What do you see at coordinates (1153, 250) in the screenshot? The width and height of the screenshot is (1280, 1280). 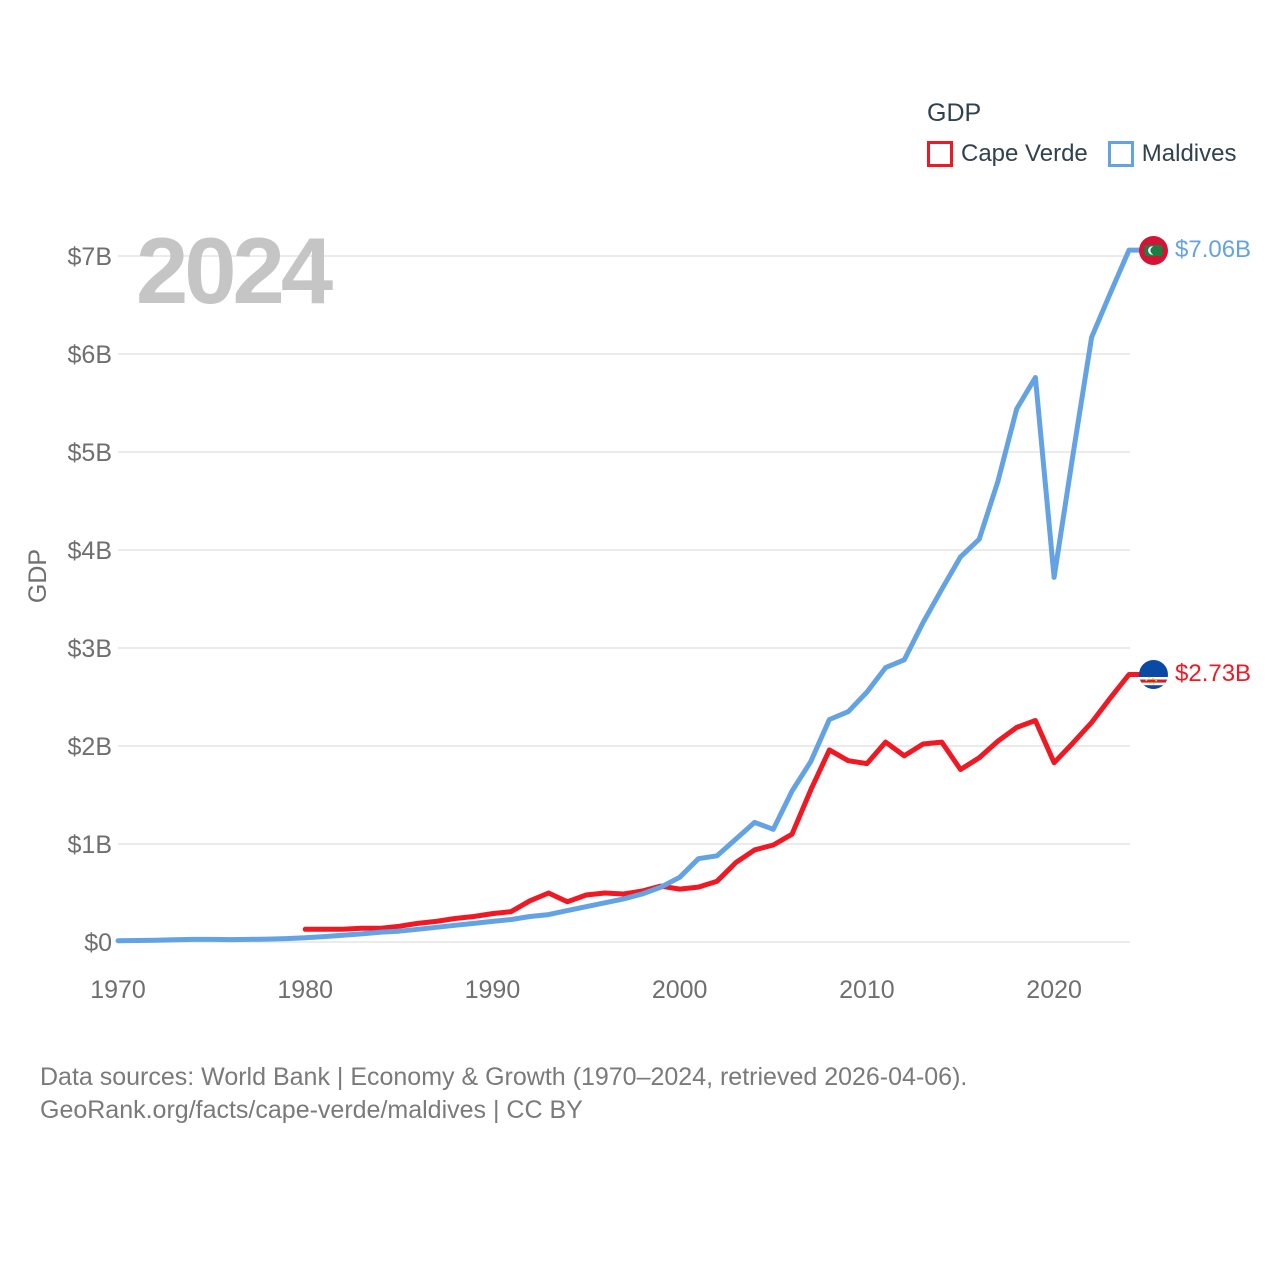 I see `maldives-flag-icon` at bounding box center [1153, 250].